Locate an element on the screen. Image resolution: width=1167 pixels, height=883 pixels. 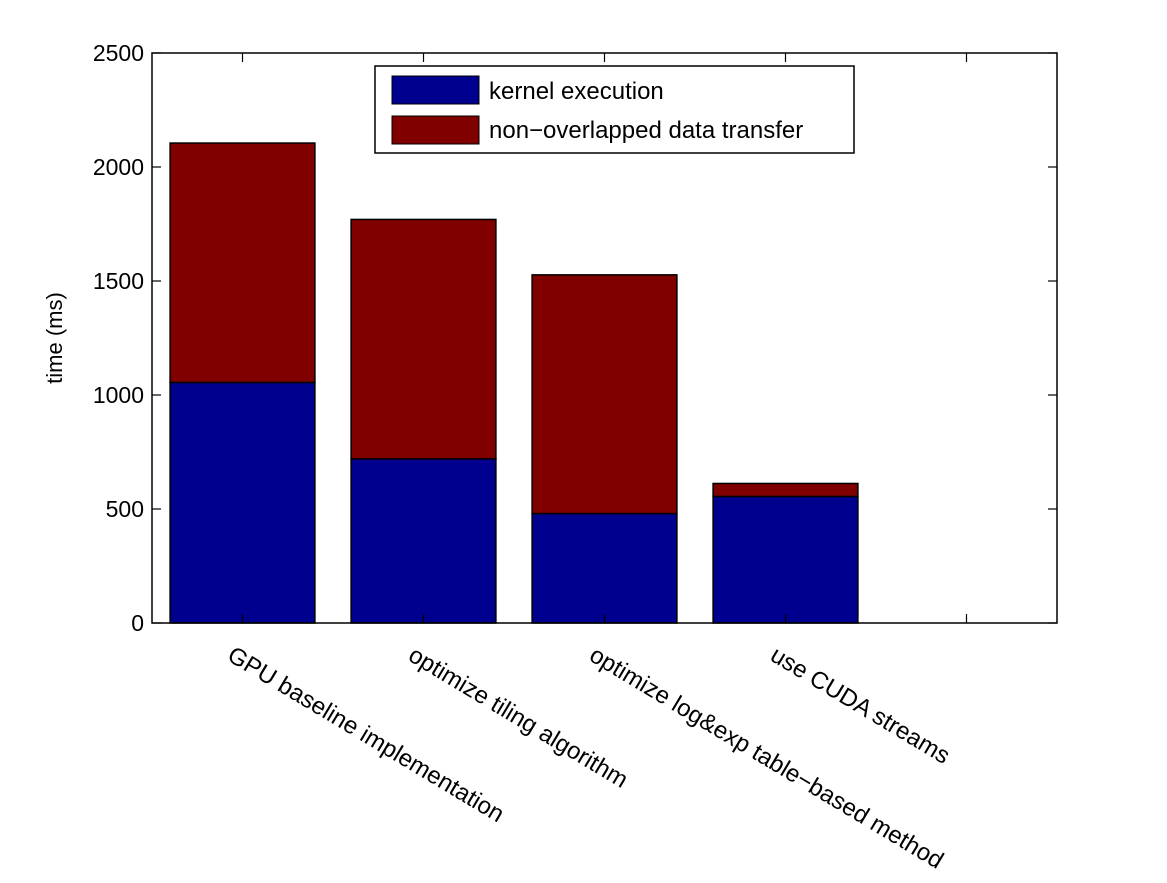
y-tick-label-1500: 1500 is located at coordinates (118, 281).